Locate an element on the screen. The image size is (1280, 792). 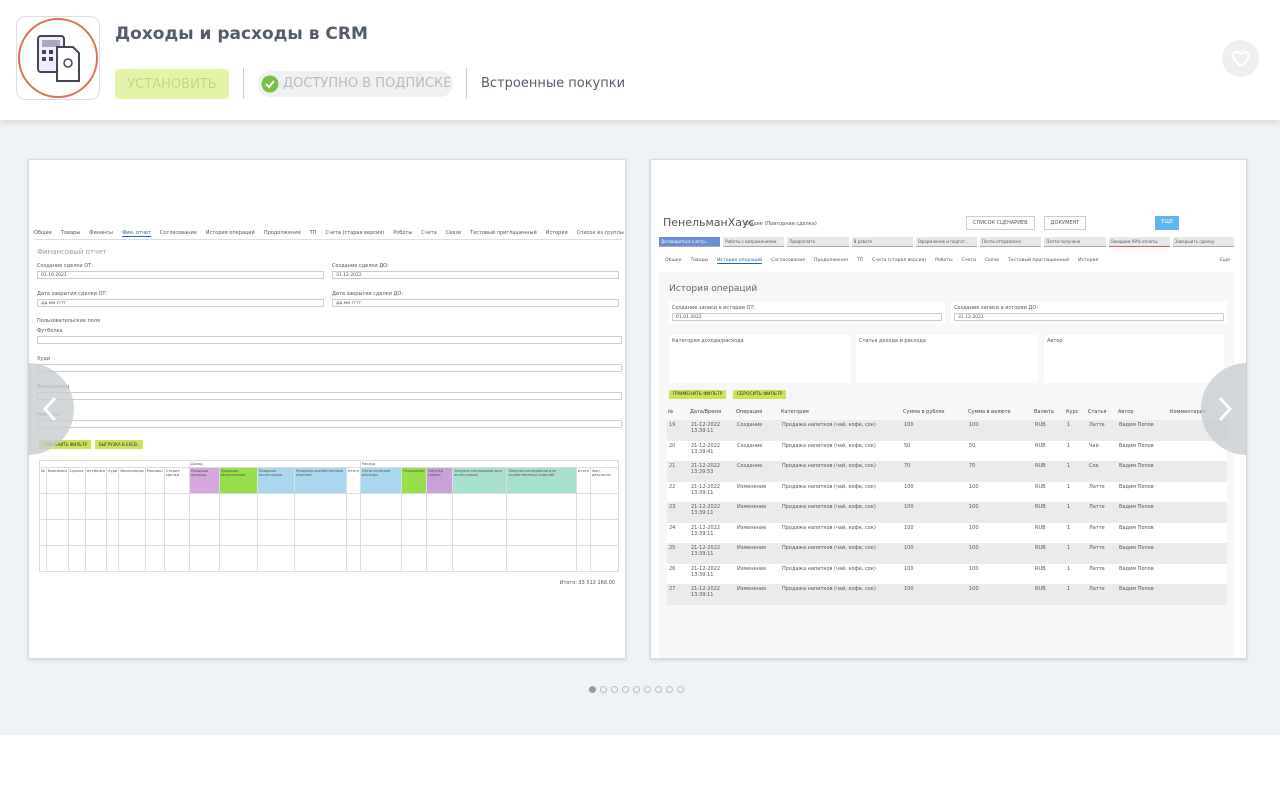
date-input: 01.10.2021 is located at coordinates (180, 275).